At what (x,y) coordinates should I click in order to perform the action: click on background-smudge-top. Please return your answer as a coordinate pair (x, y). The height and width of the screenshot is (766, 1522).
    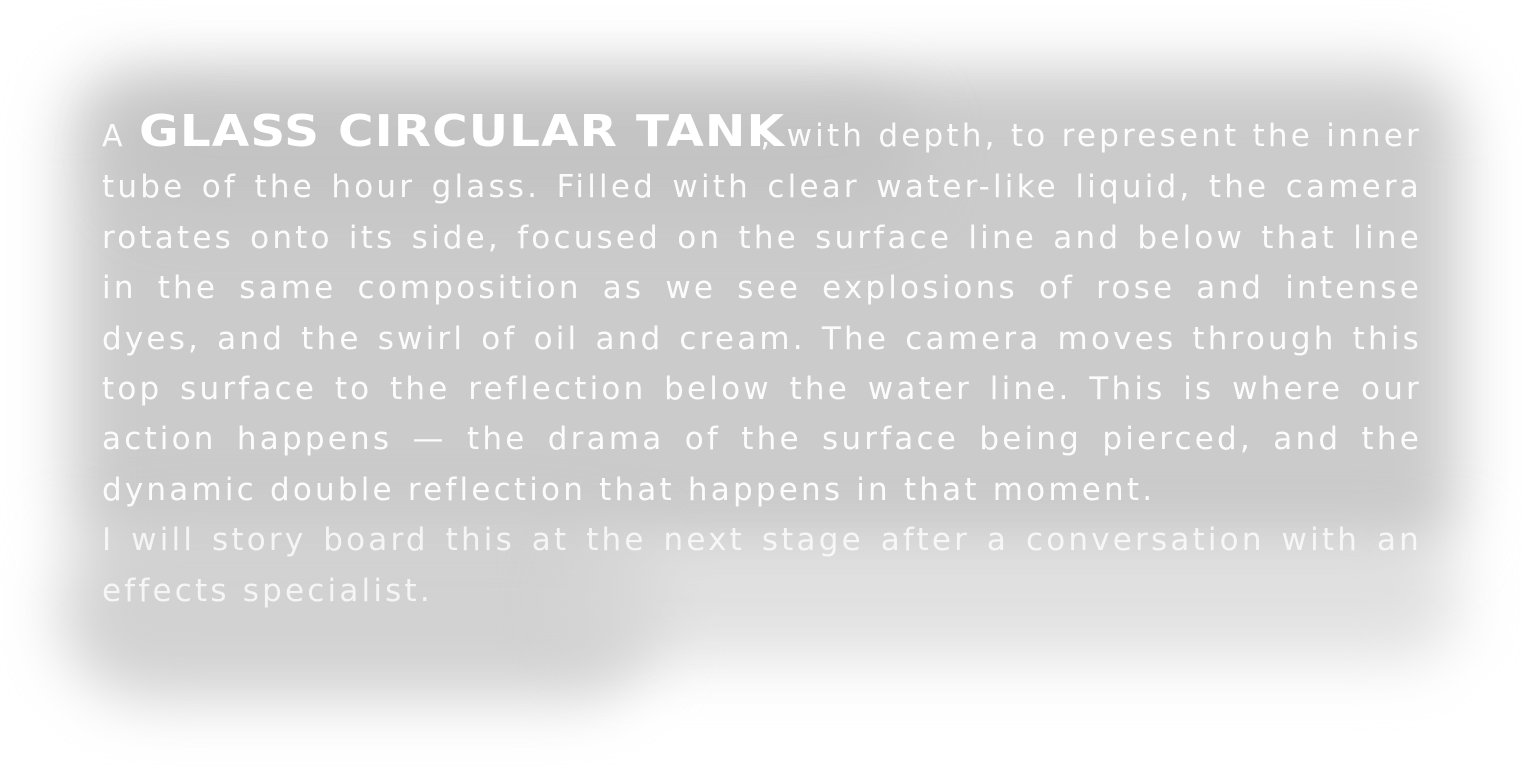
    Looking at the image, I should click on (520, 150).